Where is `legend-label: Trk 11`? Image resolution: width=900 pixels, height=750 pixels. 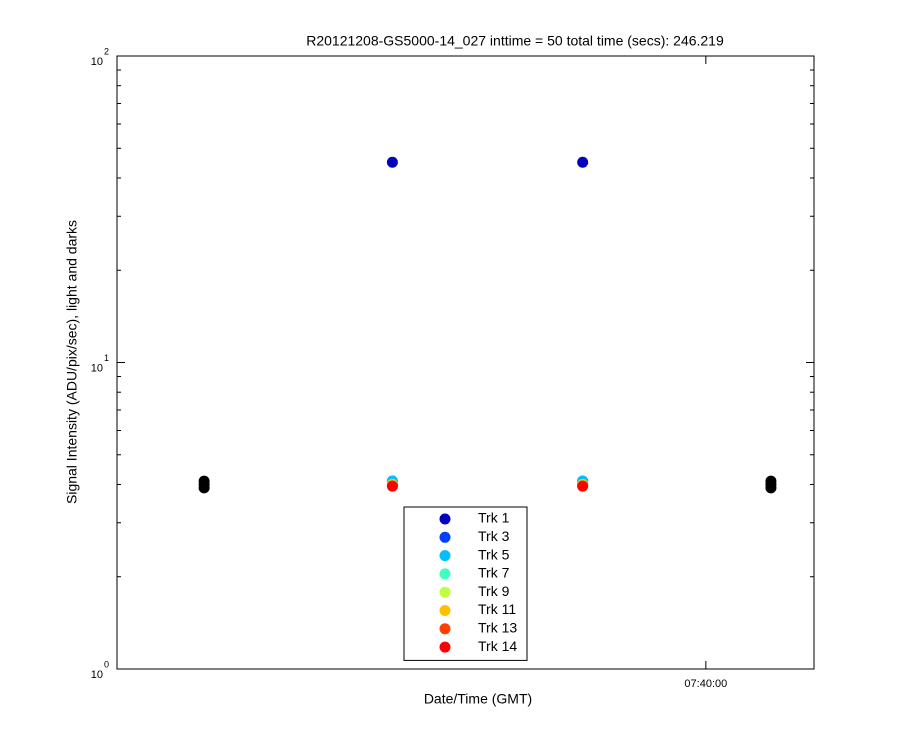
legend-label: Trk 11 is located at coordinates (497, 609).